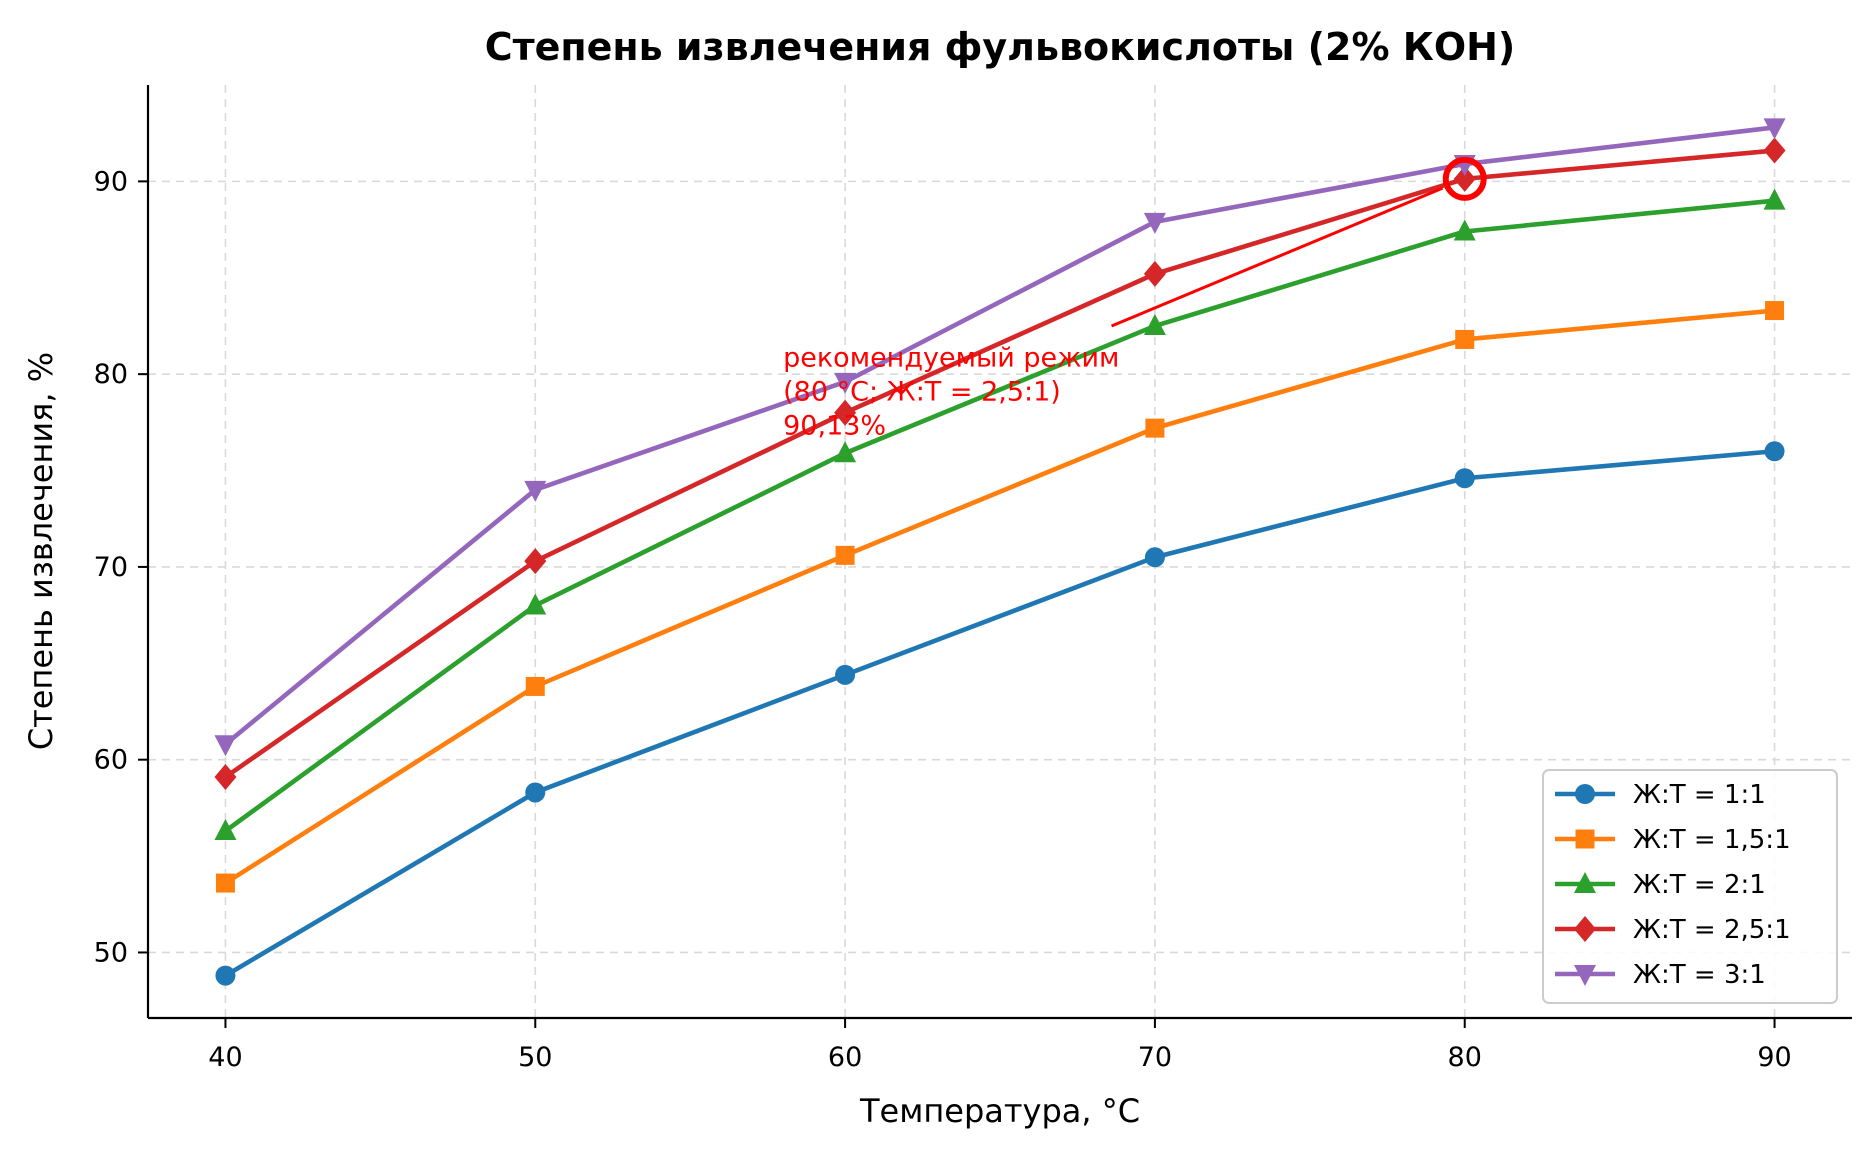 The width and height of the screenshot is (1866, 1149). Describe the element at coordinates (1277, 257) in the screenshot. I see `annotation-arrow` at that location.